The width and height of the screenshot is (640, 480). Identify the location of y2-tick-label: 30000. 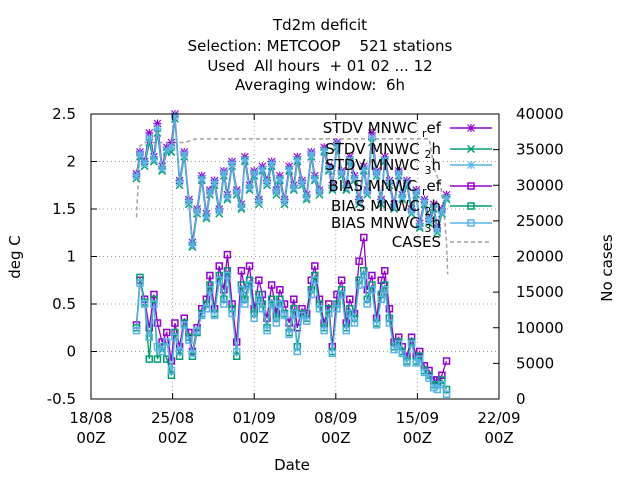
(540, 185).